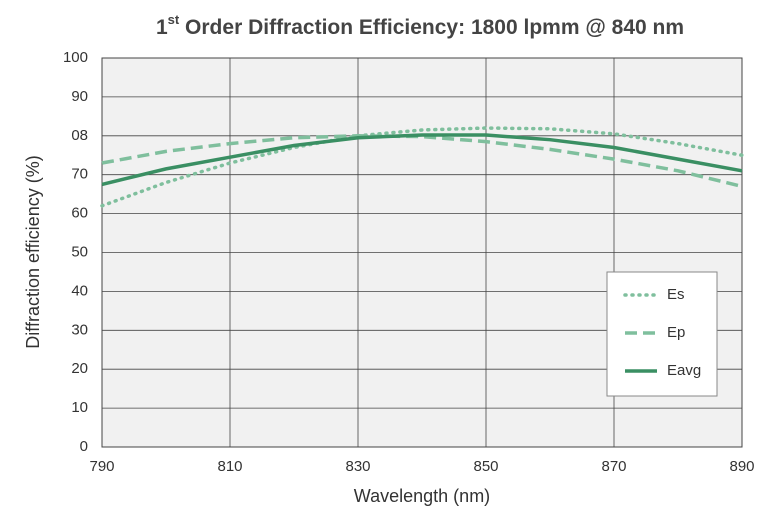  Describe the element at coordinates (75, 57) in the screenshot. I see `y-tick-label: 100` at that location.